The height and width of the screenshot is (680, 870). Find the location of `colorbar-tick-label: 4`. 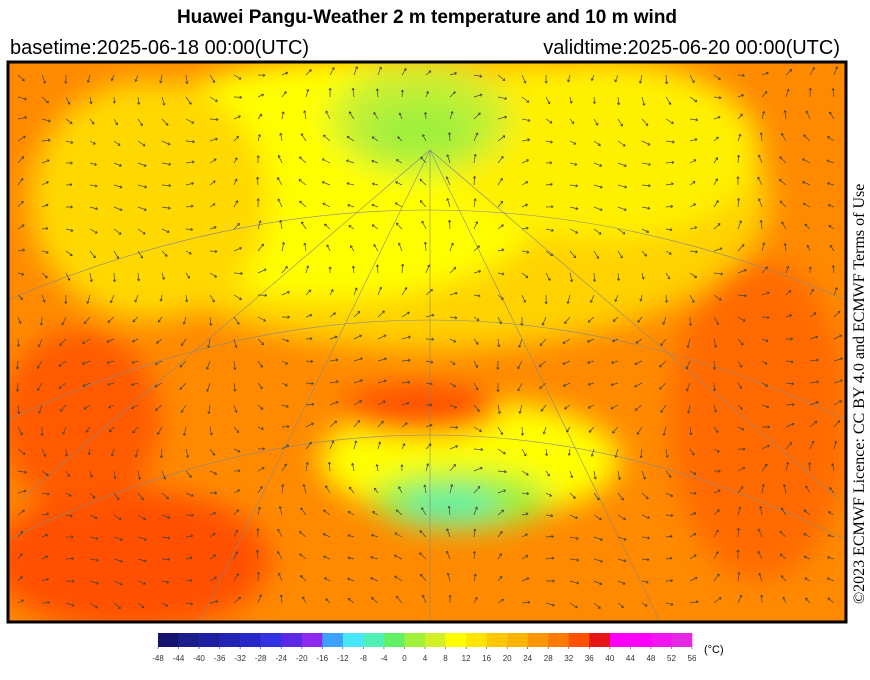

colorbar-tick-label: 4 is located at coordinates (425, 658).